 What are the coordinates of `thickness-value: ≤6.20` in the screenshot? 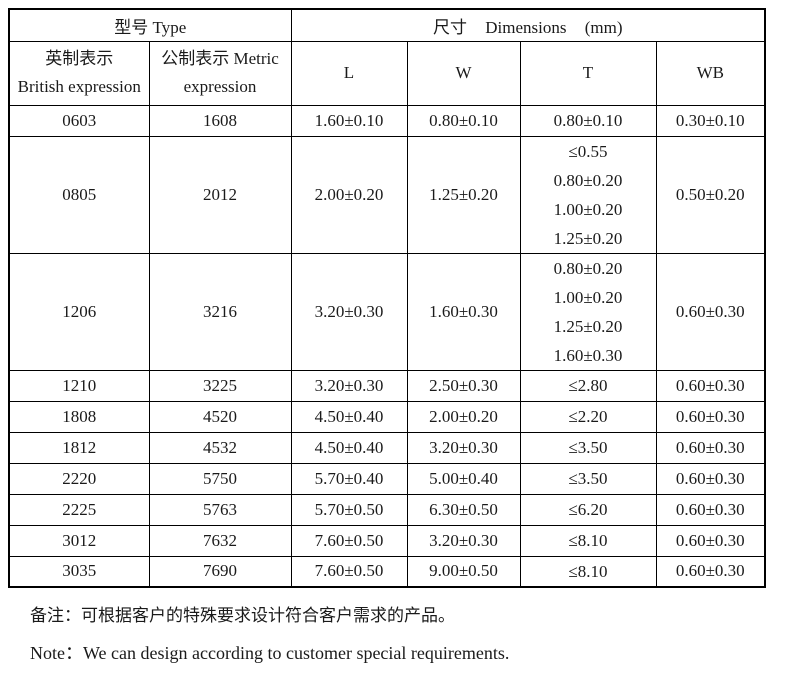 It's located at (588, 509).